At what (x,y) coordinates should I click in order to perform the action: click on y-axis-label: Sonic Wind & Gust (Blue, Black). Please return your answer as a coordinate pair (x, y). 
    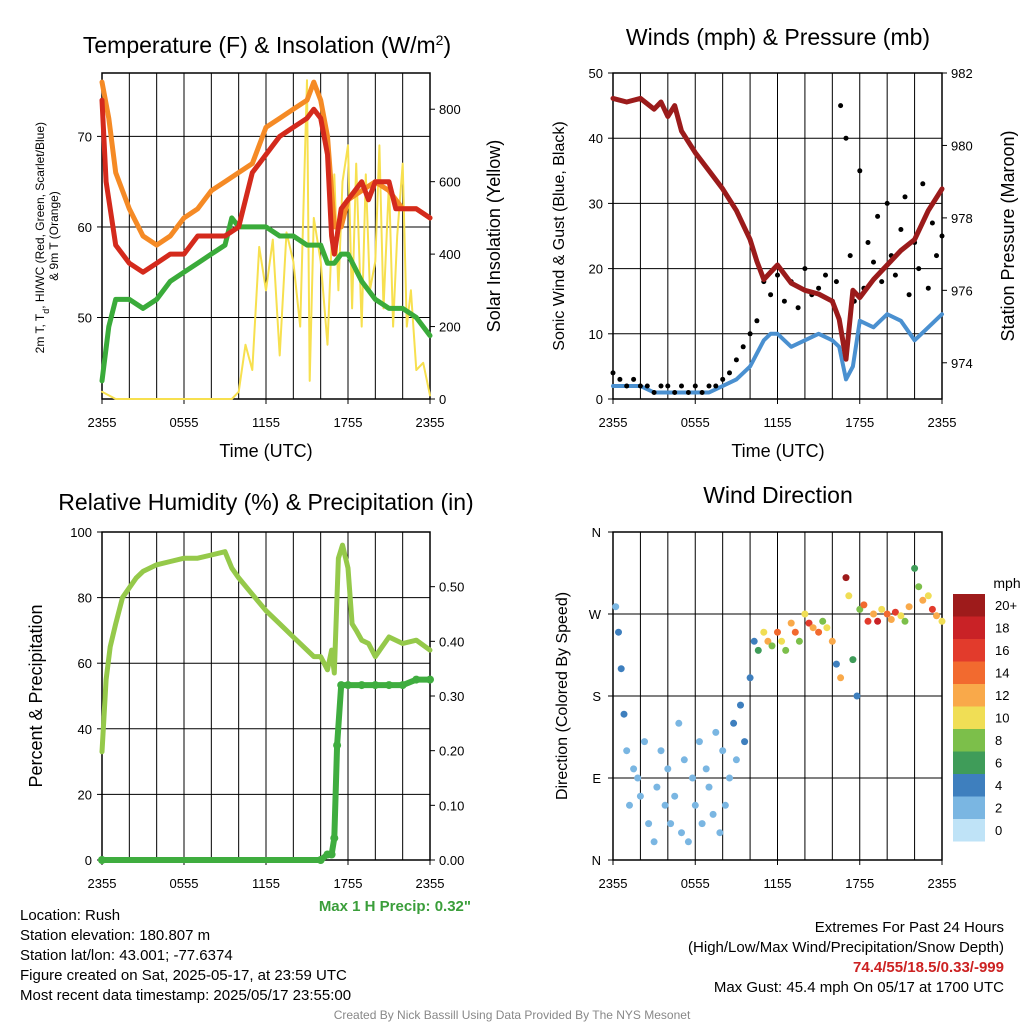
    Looking at the image, I should click on (559, 235).